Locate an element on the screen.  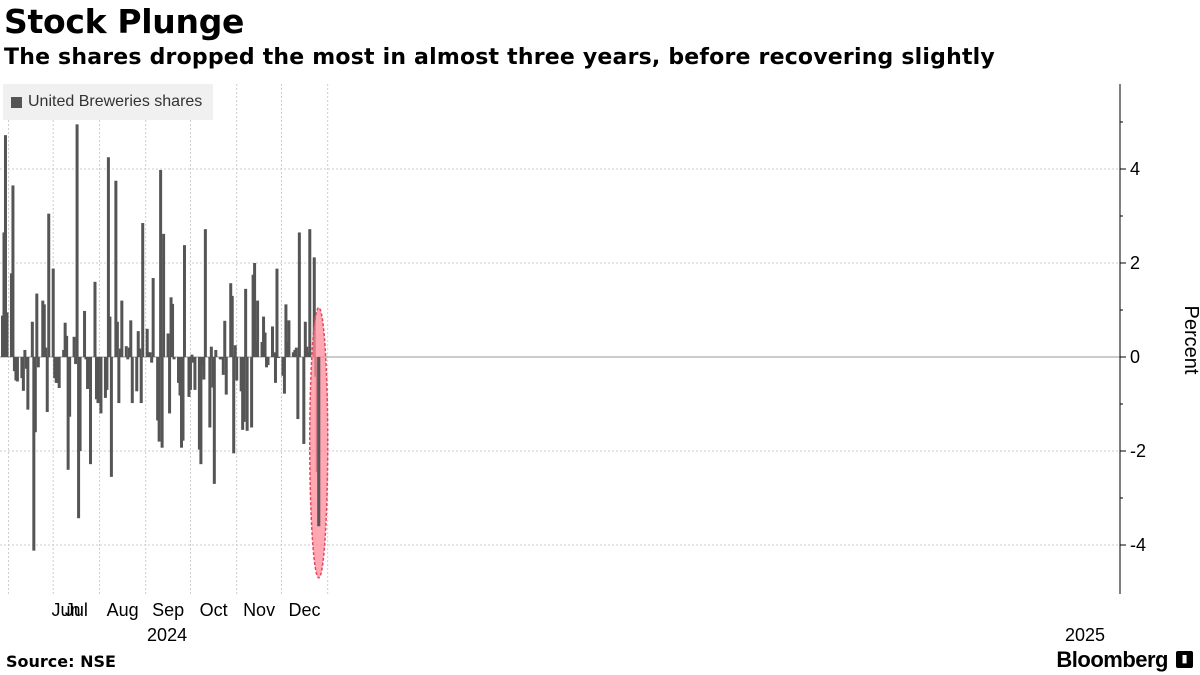
y-tick-label: -4 is located at coordinates (1138, 545).